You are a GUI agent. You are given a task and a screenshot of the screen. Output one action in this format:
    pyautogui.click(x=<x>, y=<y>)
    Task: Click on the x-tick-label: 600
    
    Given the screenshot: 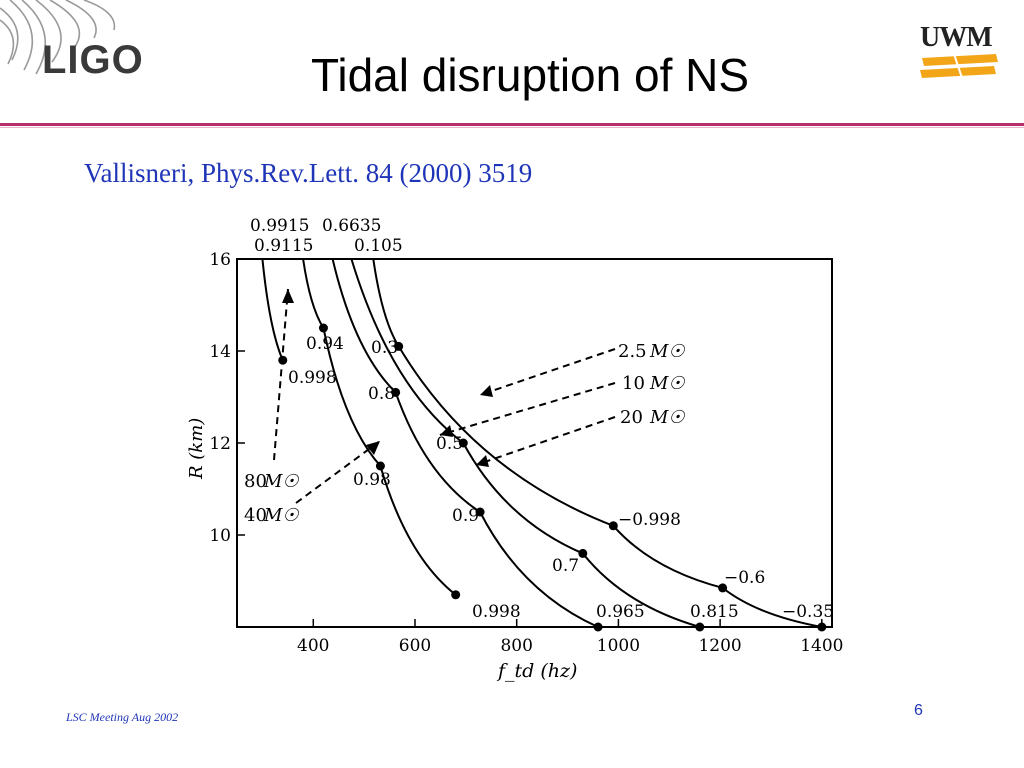 What is the action you would take?
    pyautogui.click(x=415, y=646)
    